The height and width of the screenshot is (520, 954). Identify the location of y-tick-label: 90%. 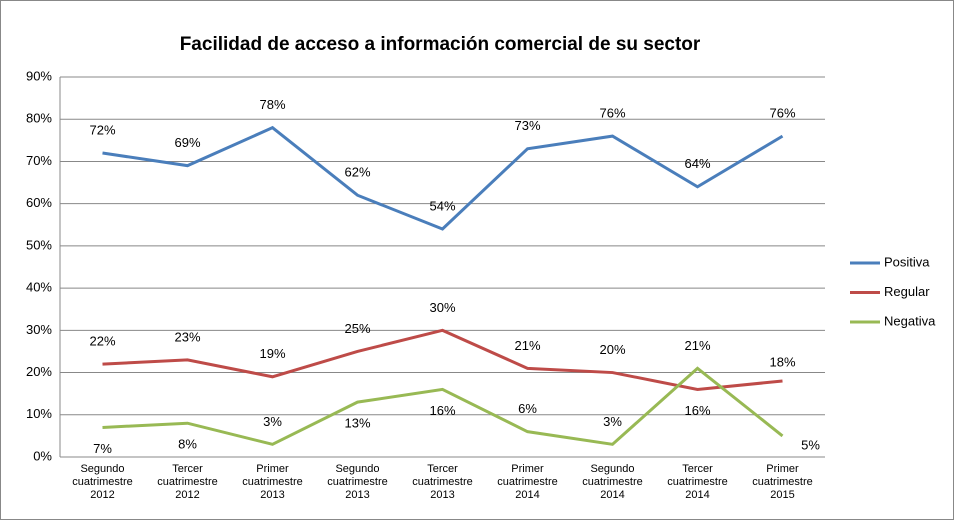
(39, 75).